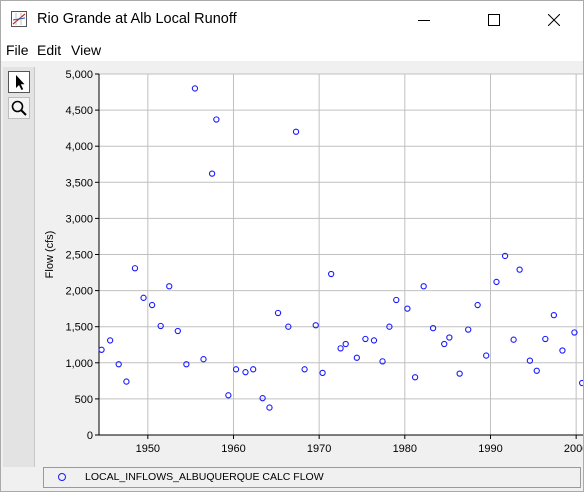 This screenshot has height=492, width=584. What do you see at coordinates (79, 219) in the screenshot?
I see `y-tick-label: 3,000` at bounding box center [79, 219].